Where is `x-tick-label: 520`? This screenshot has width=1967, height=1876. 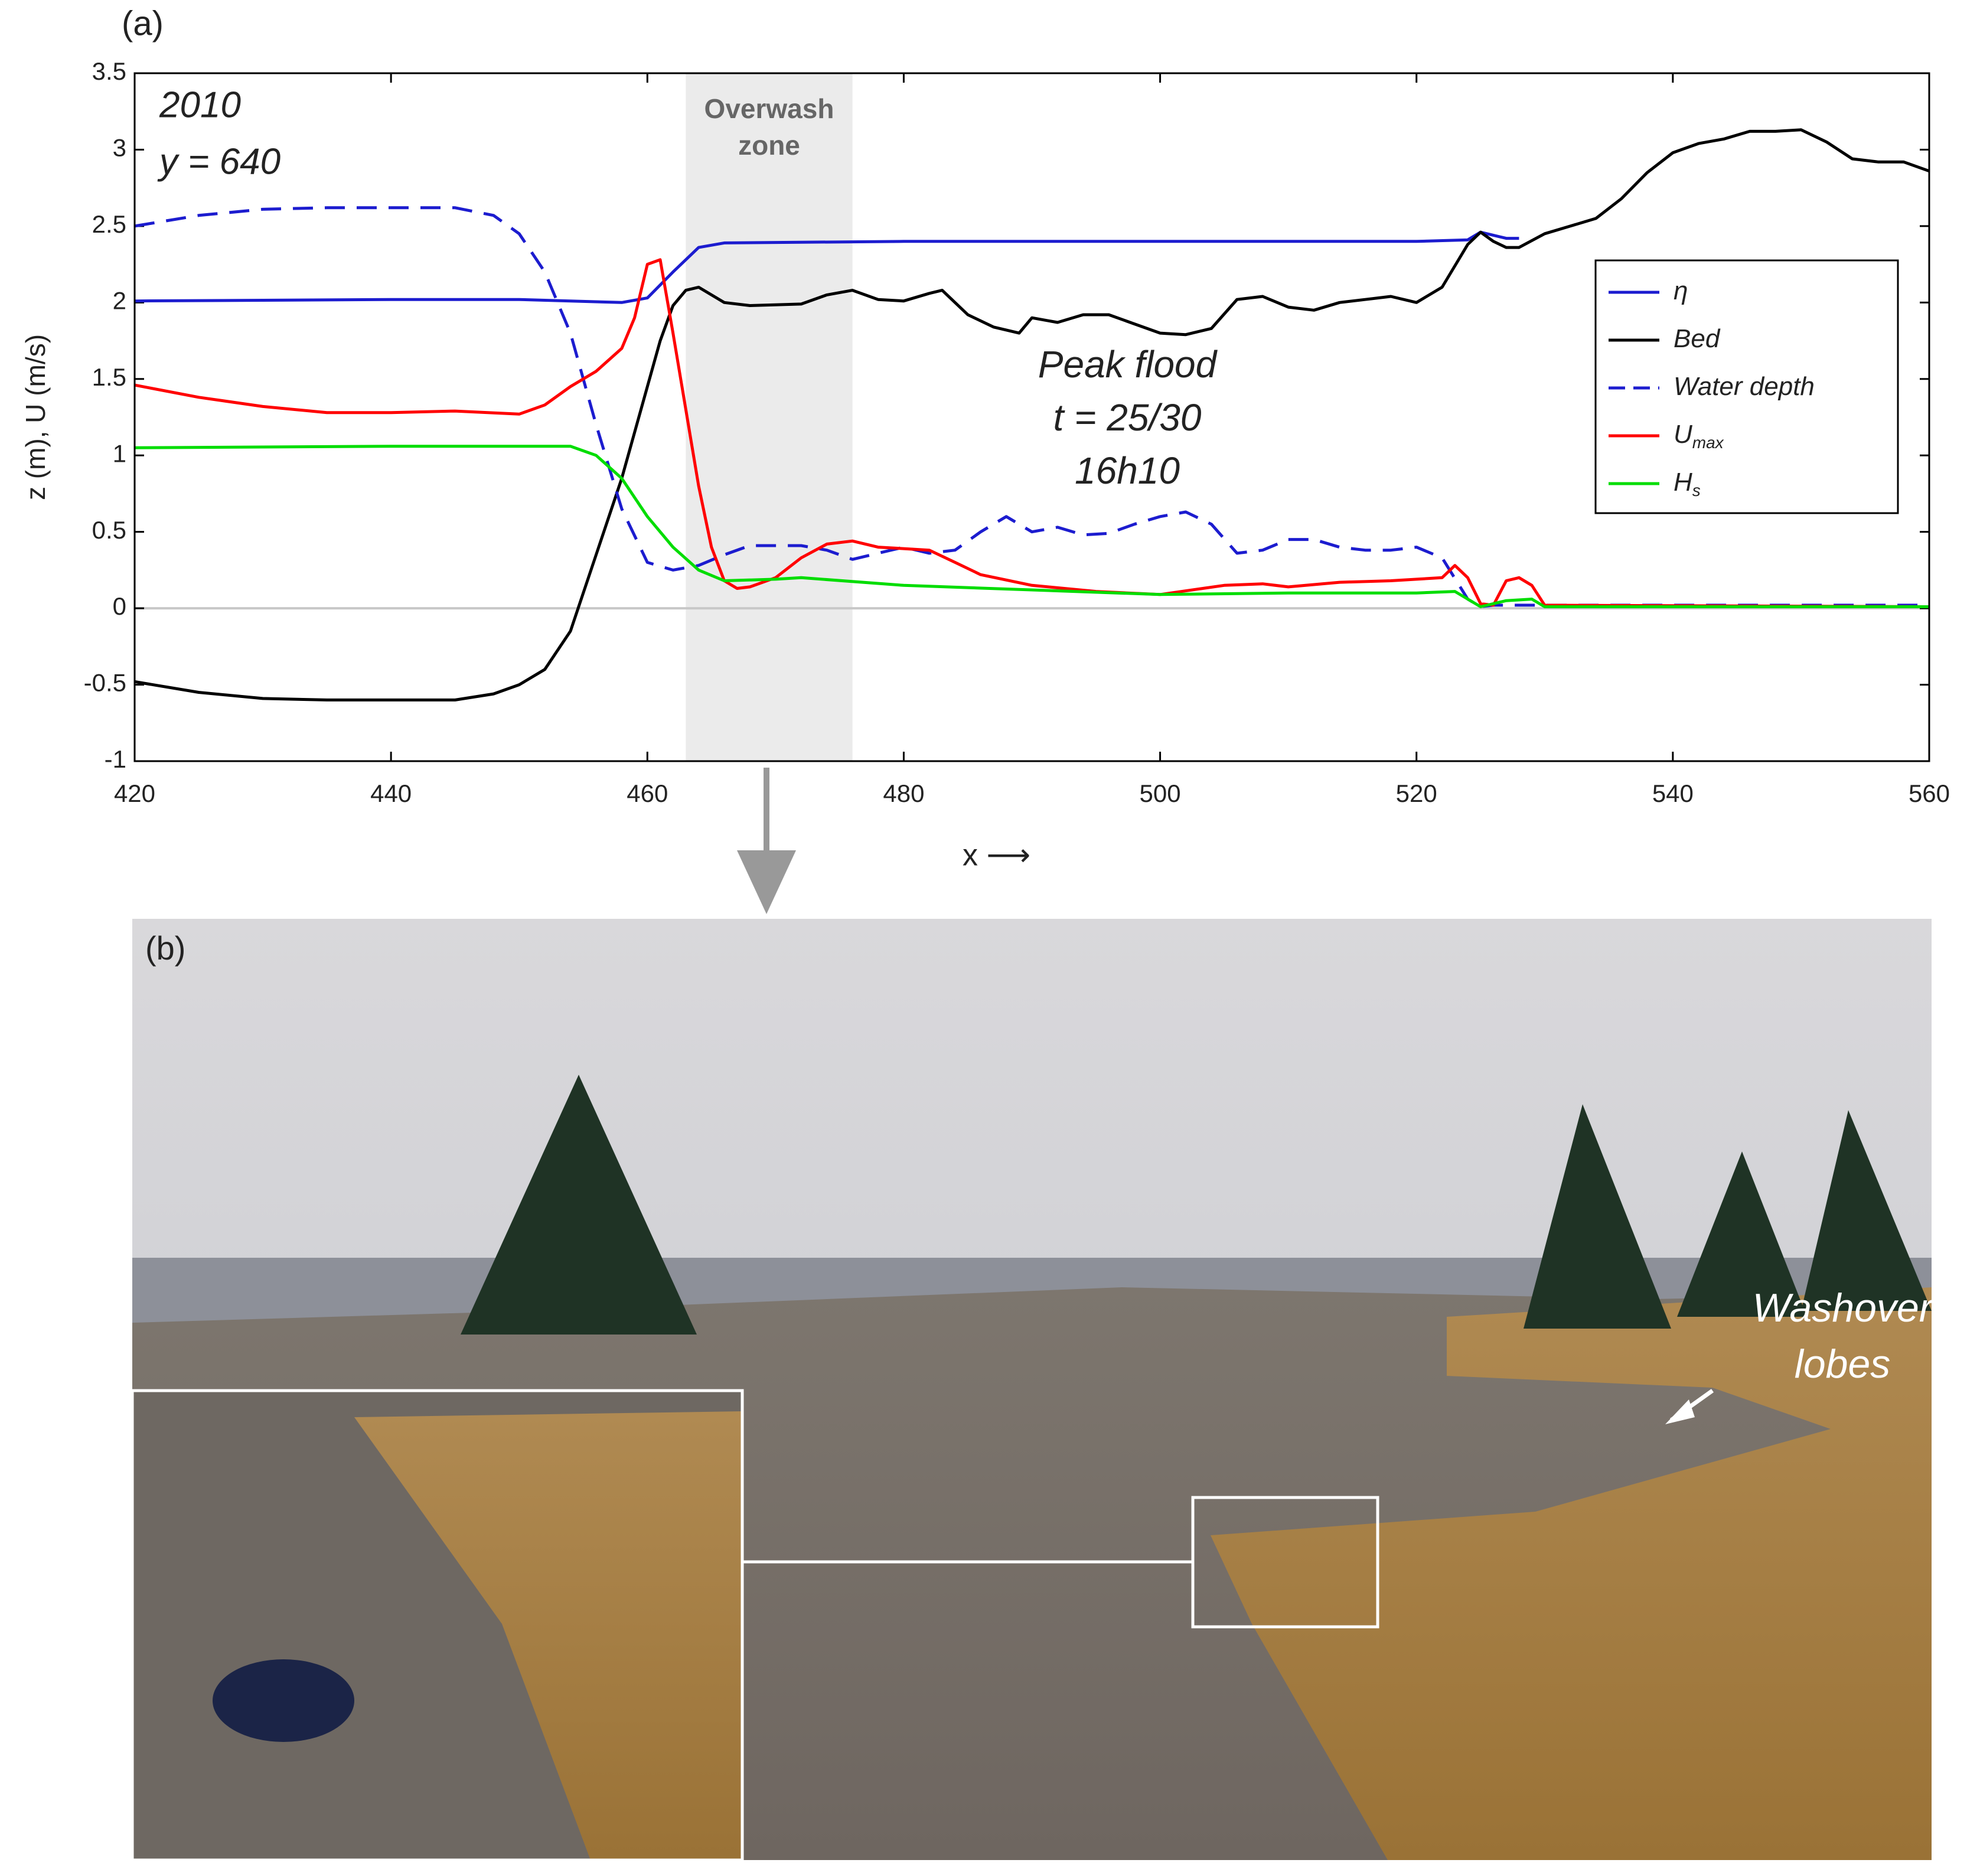
x-tick-label: 520 is located at coordinates (1416, 793).